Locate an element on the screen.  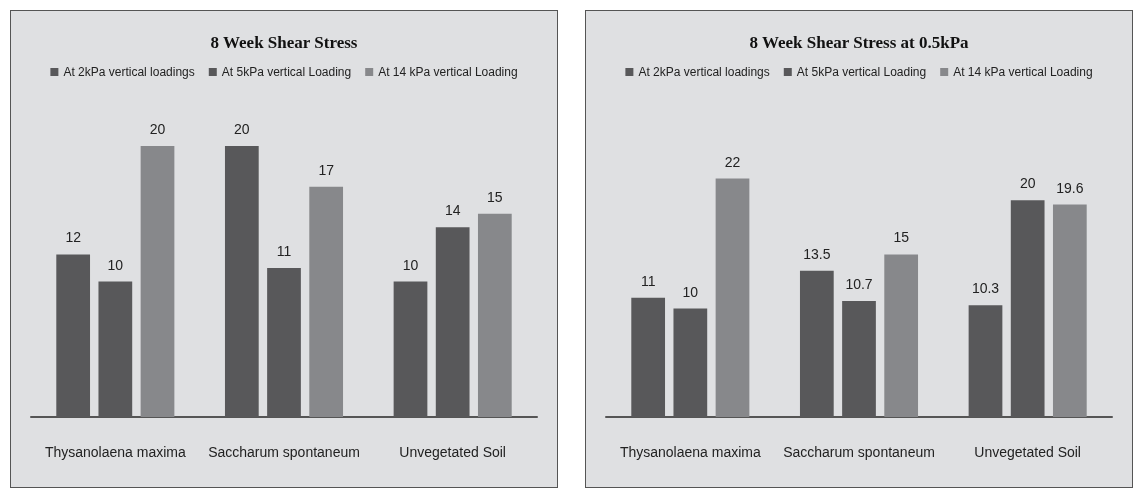
data-label: 13.5 is located at coordinates (817, 253).